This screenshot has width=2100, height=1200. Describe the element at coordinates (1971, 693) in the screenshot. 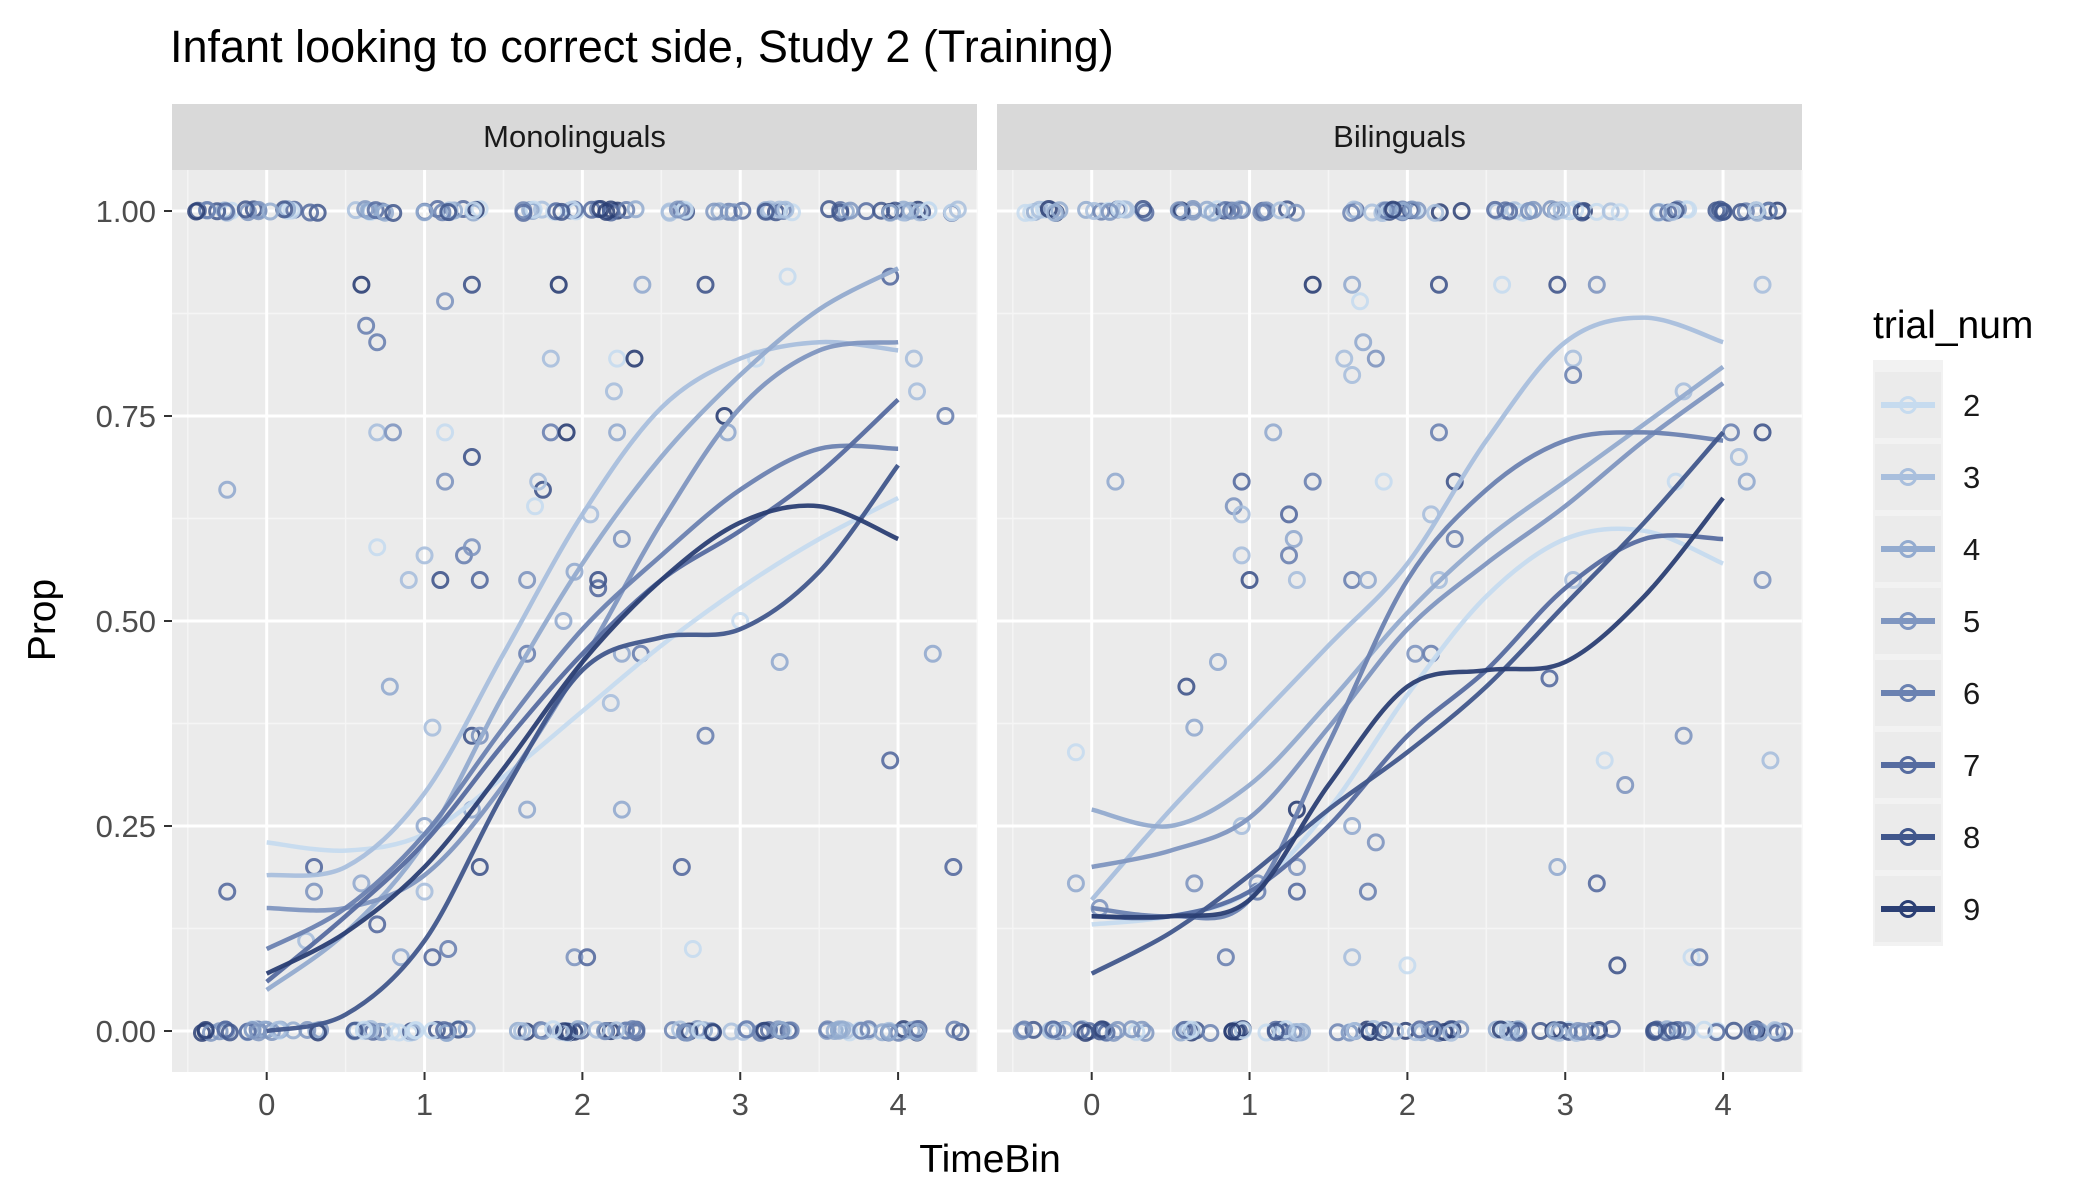

I see `legend-item-label: 6` at that location.